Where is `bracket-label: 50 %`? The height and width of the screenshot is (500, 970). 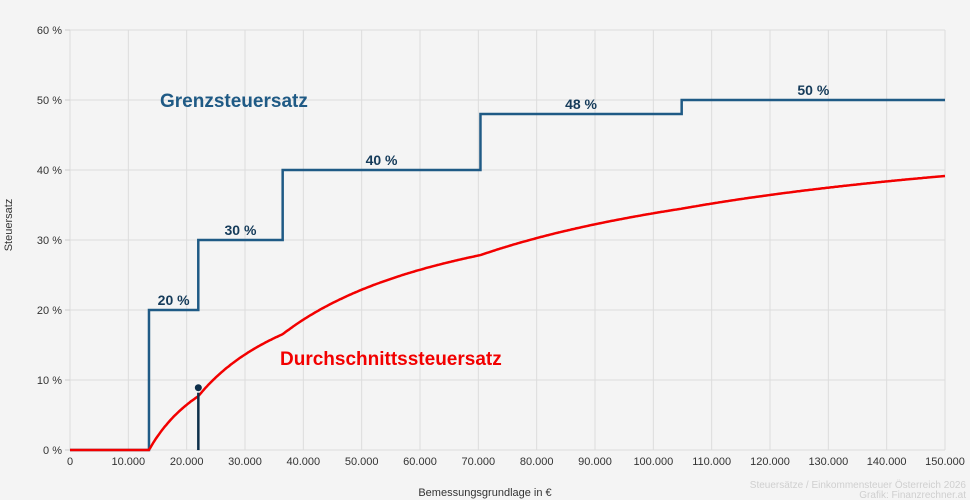
bracket-label: 50 % is located at coordinates (813, 90).